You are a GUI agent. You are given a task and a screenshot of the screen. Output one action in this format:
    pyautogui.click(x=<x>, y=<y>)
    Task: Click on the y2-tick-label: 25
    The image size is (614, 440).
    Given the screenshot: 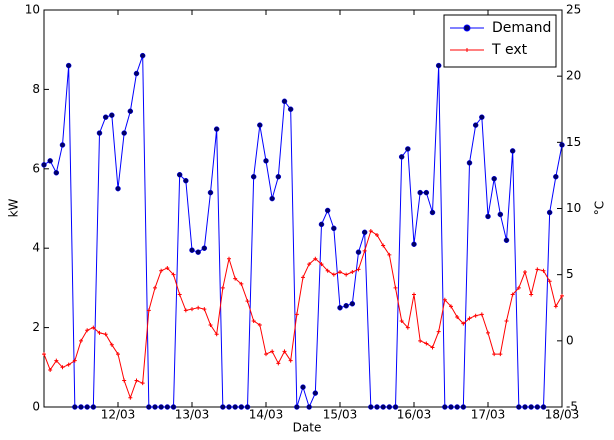 What is the action you would take?
    pyautogui.click(x=573, y=10)
    